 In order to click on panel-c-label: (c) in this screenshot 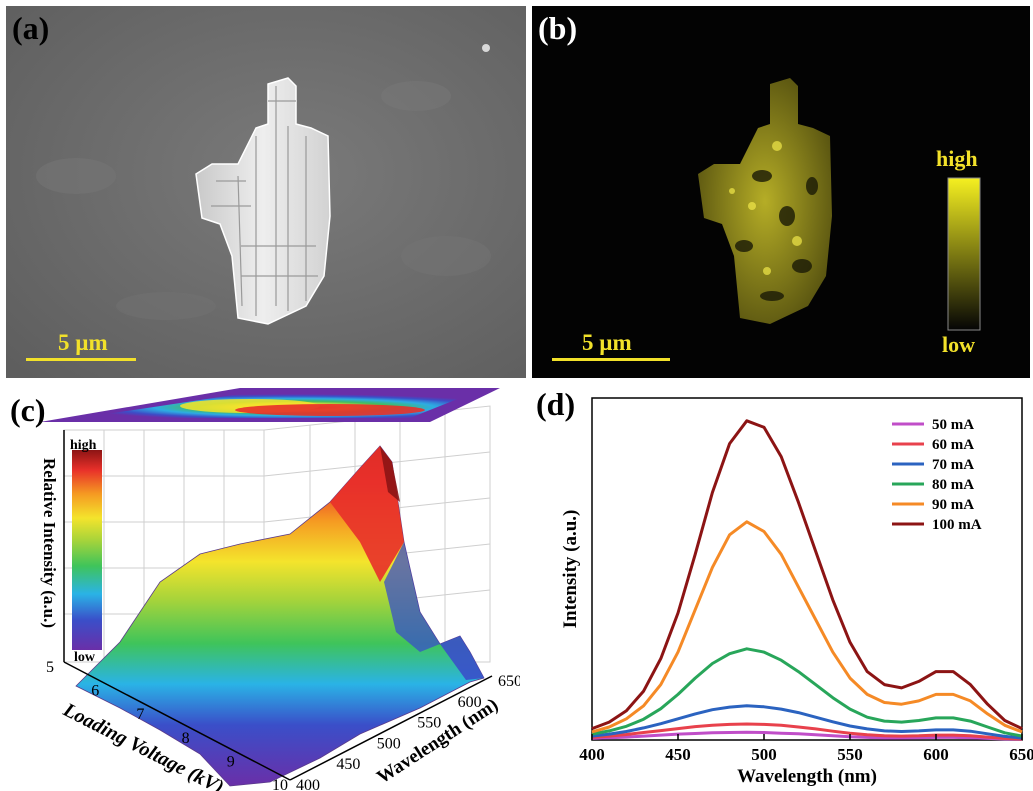, I will do `click(28, 410)`.